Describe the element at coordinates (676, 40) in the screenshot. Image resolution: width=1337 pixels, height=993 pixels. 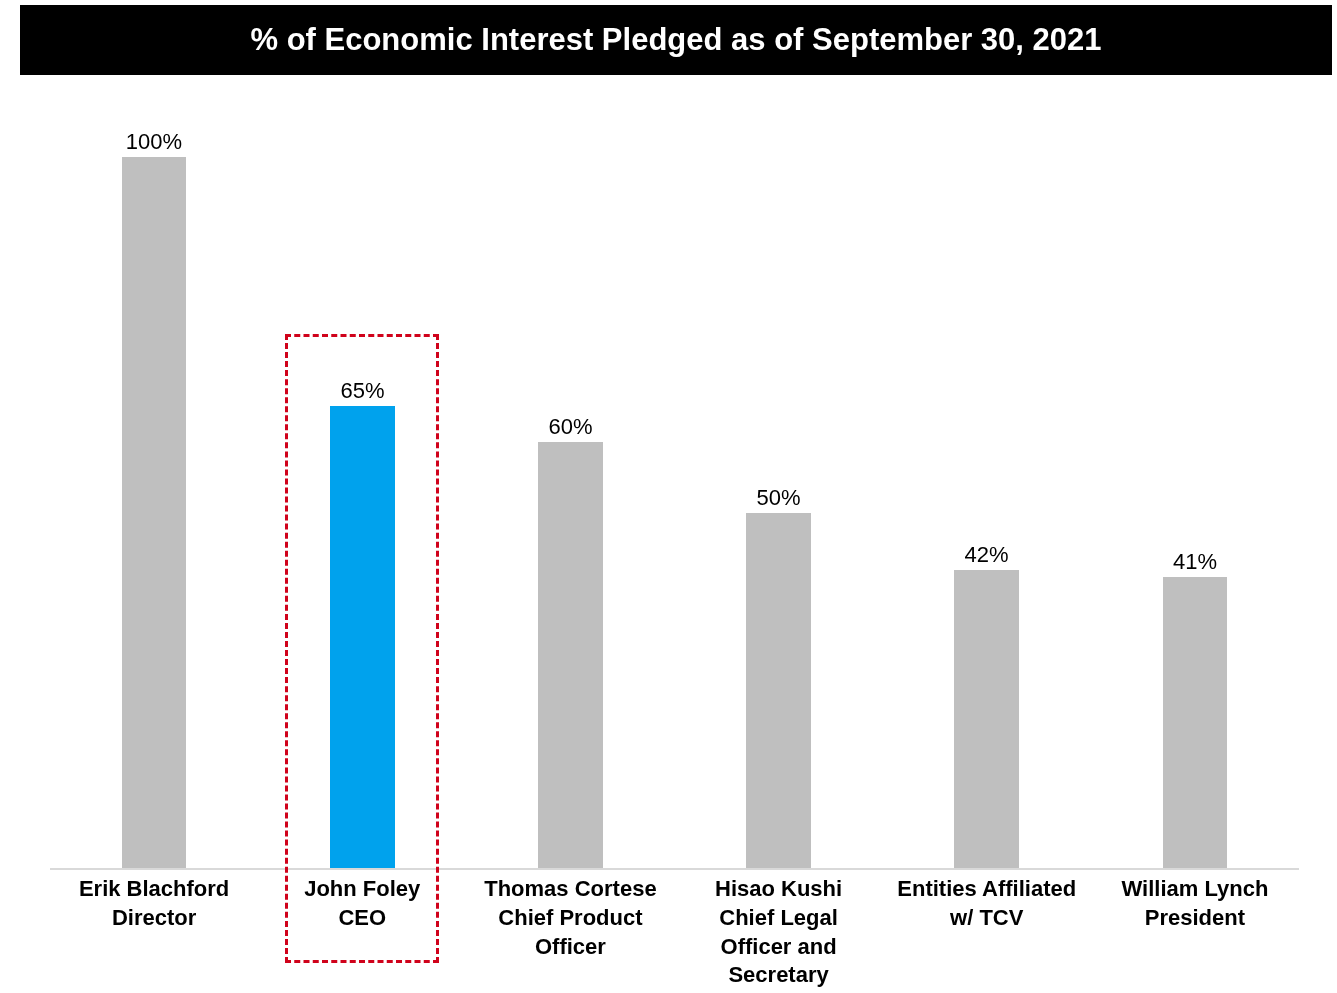
I see `chart-title: % of Economic Interest Pledged as of September 30, 2021` at that location.